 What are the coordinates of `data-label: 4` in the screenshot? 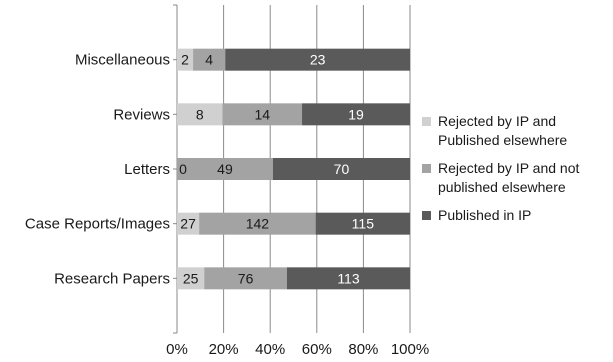 It's located at (209, 60).